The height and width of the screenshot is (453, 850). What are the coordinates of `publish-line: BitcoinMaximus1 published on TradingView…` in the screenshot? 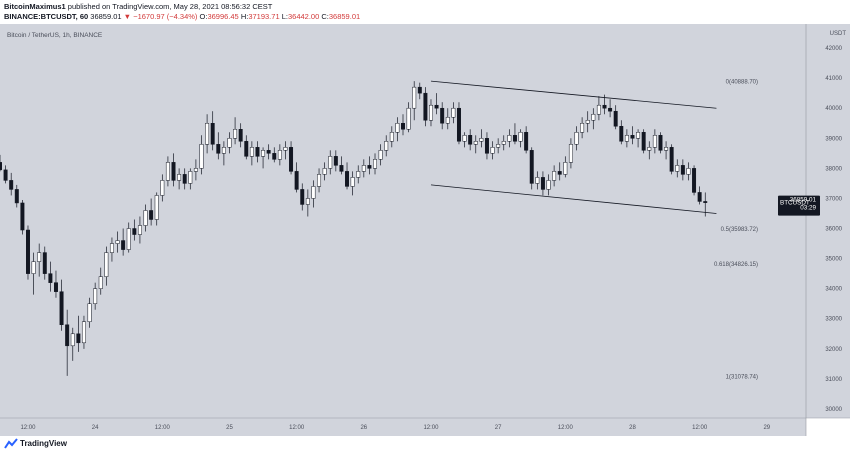 It's located at (138, 6).